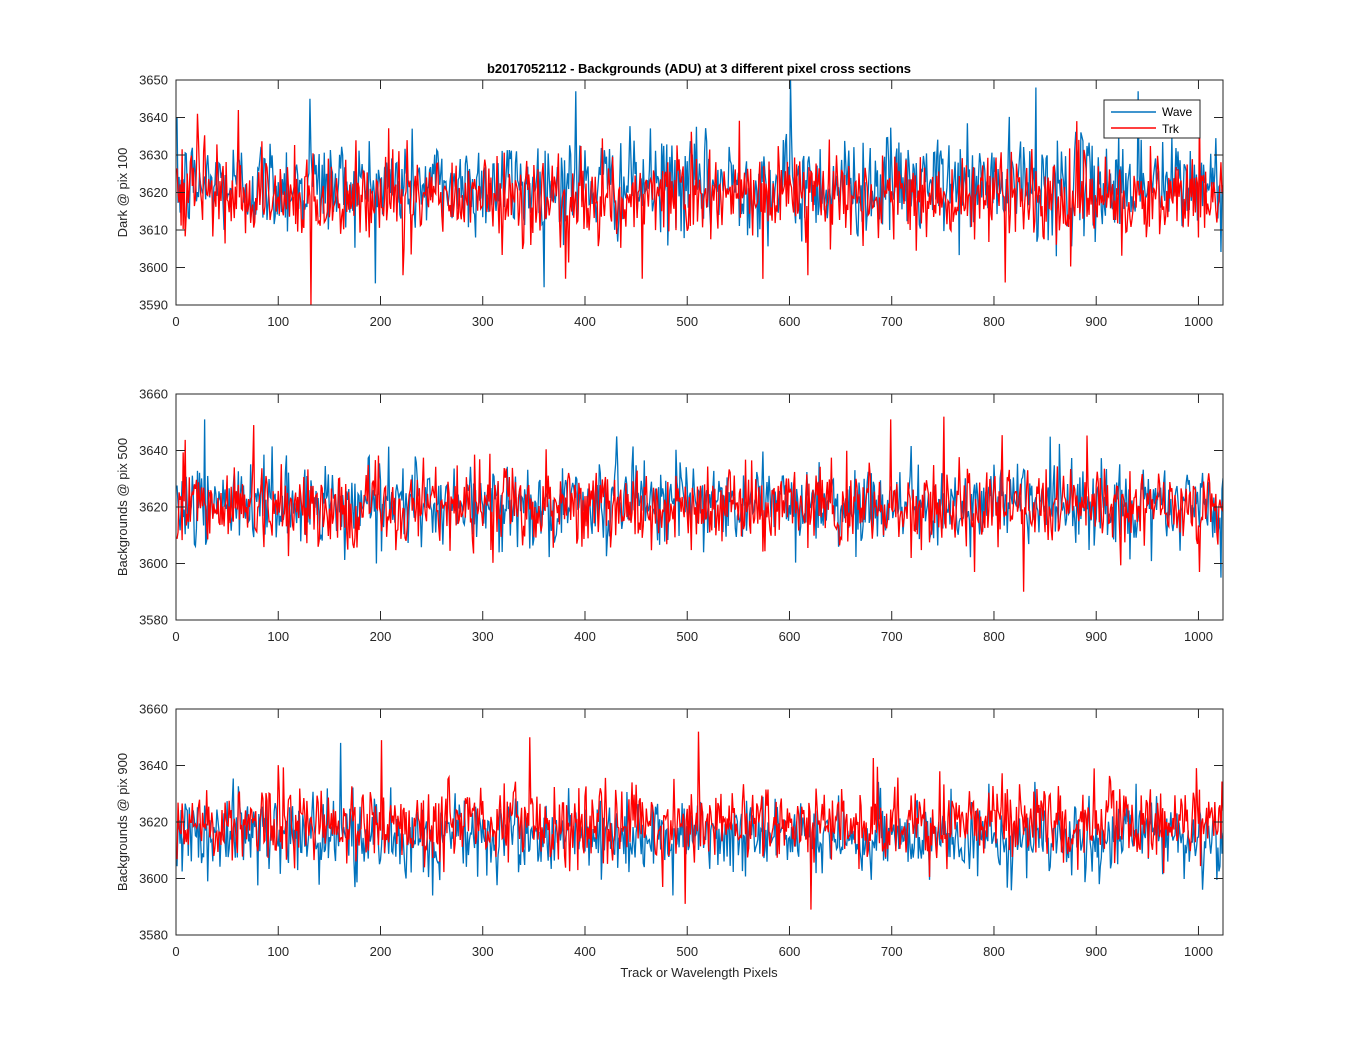  I want to click on y-axis-label: Backgrounds @ pix 900, so click(122, 822).